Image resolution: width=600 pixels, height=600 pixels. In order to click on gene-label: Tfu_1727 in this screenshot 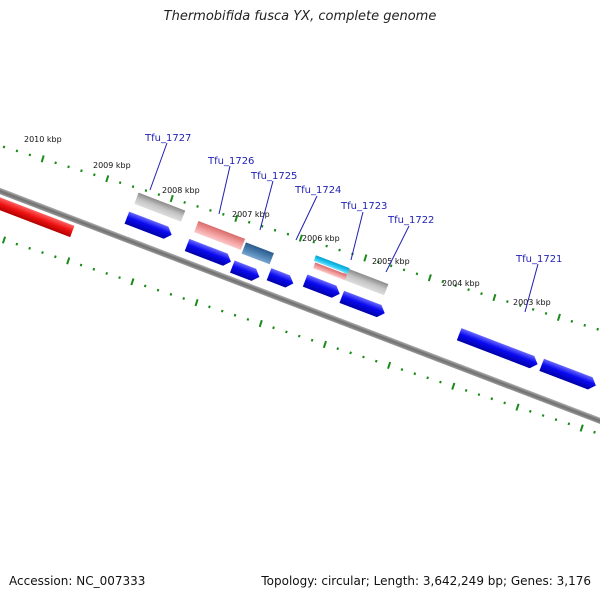, I will do `click(167, 138)`.